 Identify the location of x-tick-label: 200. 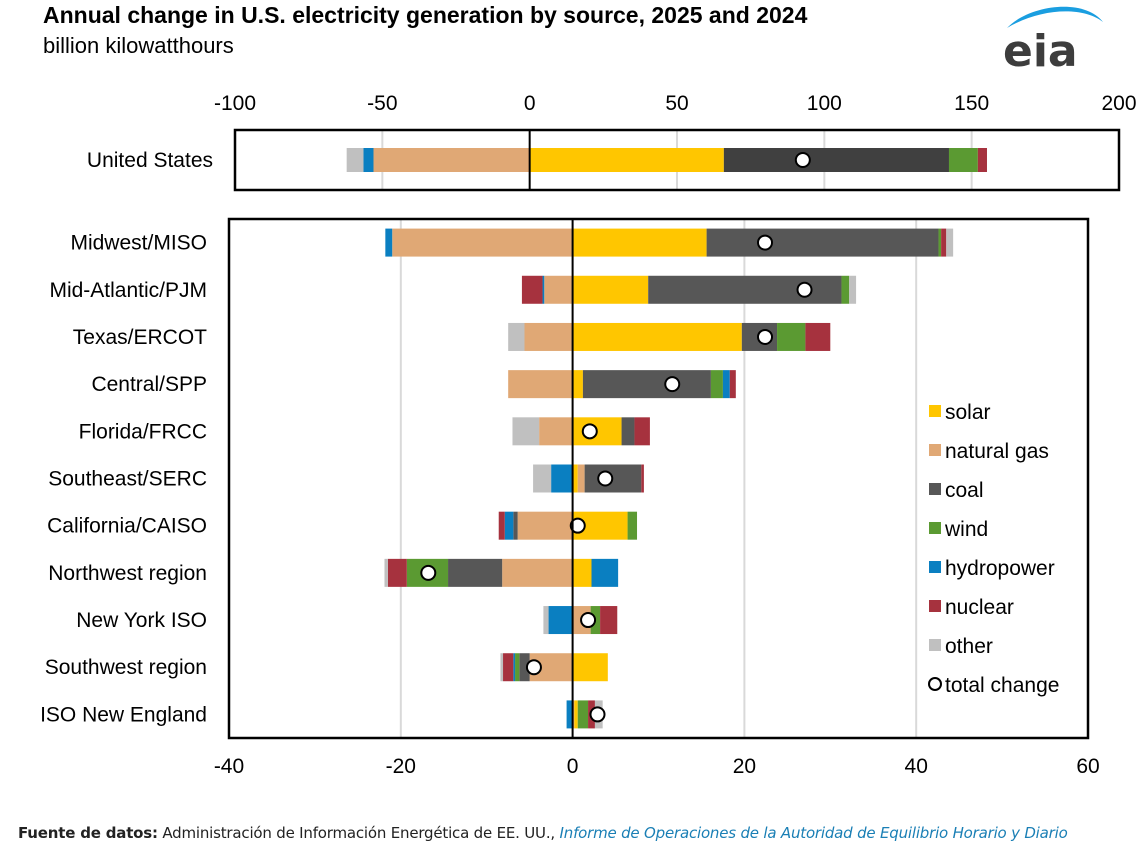
(1118, 103).